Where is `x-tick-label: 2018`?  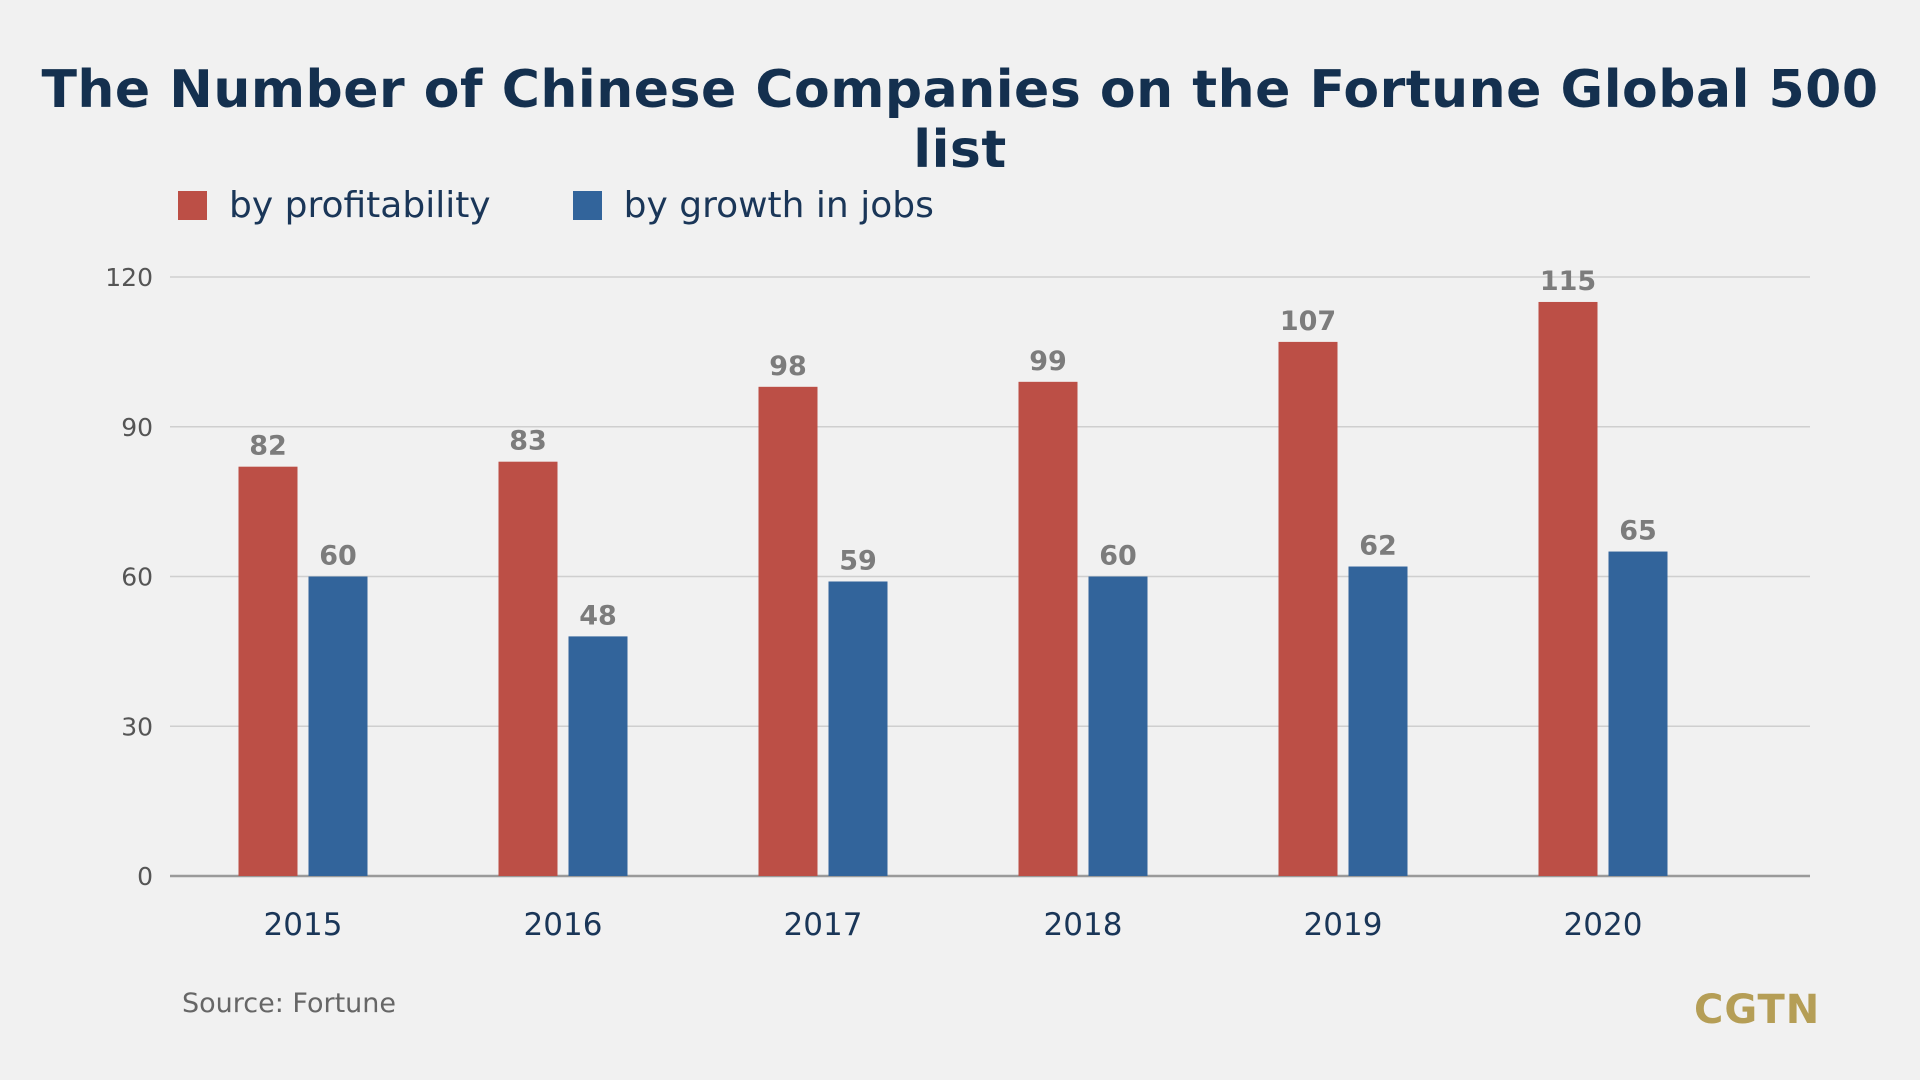
x-tick-label: 2018 is located at coordinates (1083, 925).